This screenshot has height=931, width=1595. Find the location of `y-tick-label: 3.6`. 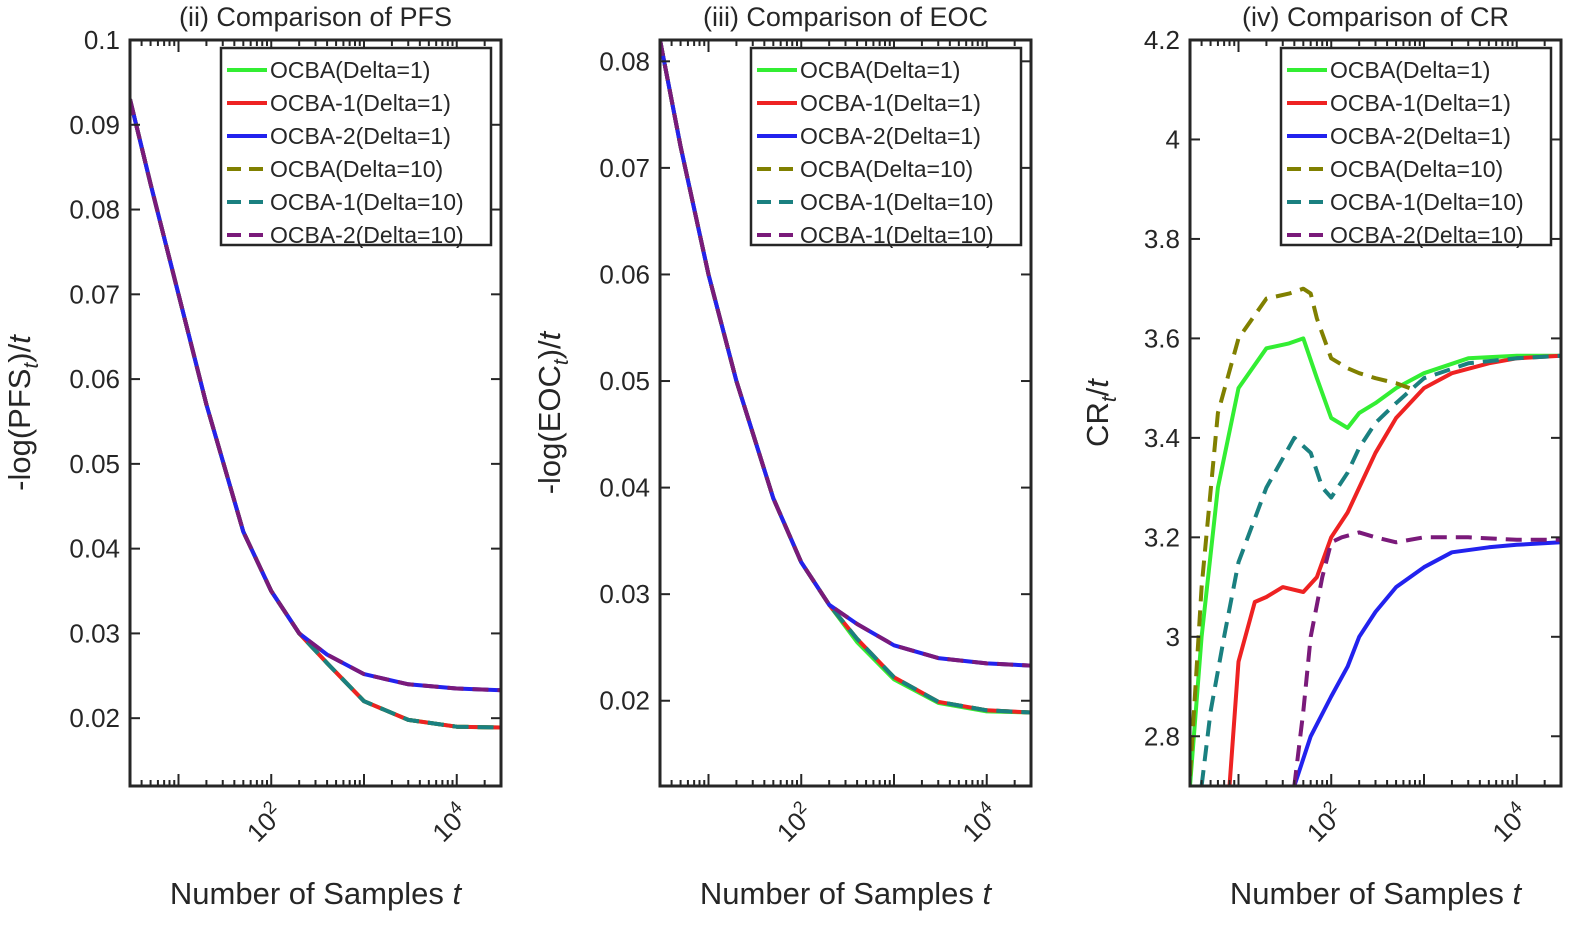

y-tick-label: 3.6 is located at coordinates (1162, 338).